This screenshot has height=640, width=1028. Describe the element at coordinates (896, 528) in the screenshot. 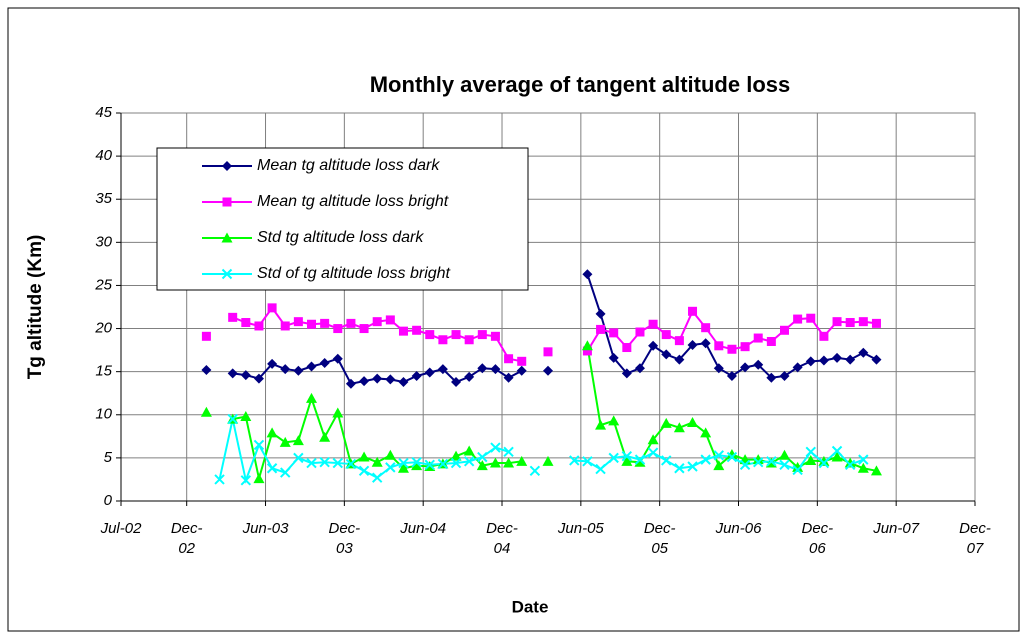

I see `x-tick-label: Jun-07` at that location.